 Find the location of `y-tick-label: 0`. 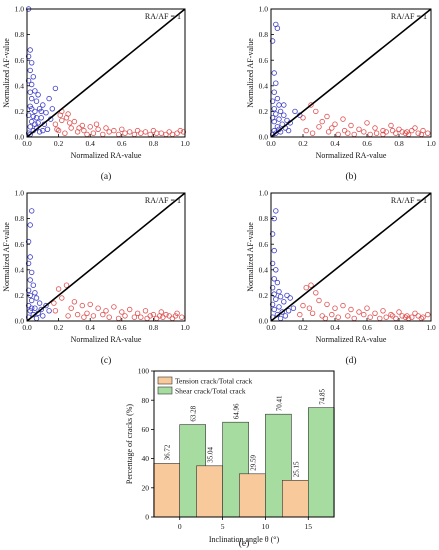

y-tick-label: 0 is located at coordinates (147, 517).